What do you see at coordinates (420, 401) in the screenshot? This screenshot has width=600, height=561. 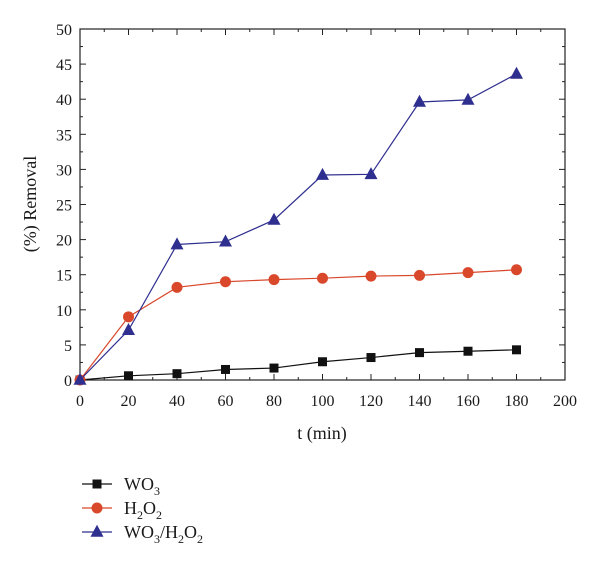 I see `x-tick-label: 140` at bounding box center [420, 401].